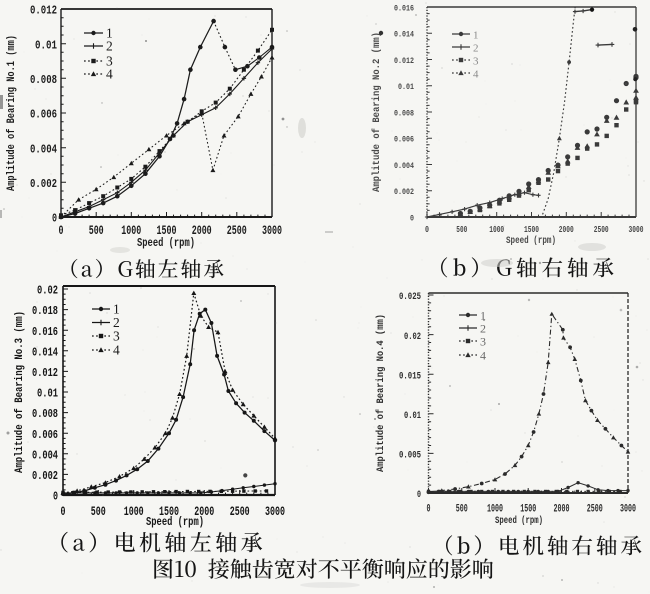  What do you see at coordinates (410, 376) in the screenshot?
I see `svg-text: 0.015` at bounding box center [410, 376].